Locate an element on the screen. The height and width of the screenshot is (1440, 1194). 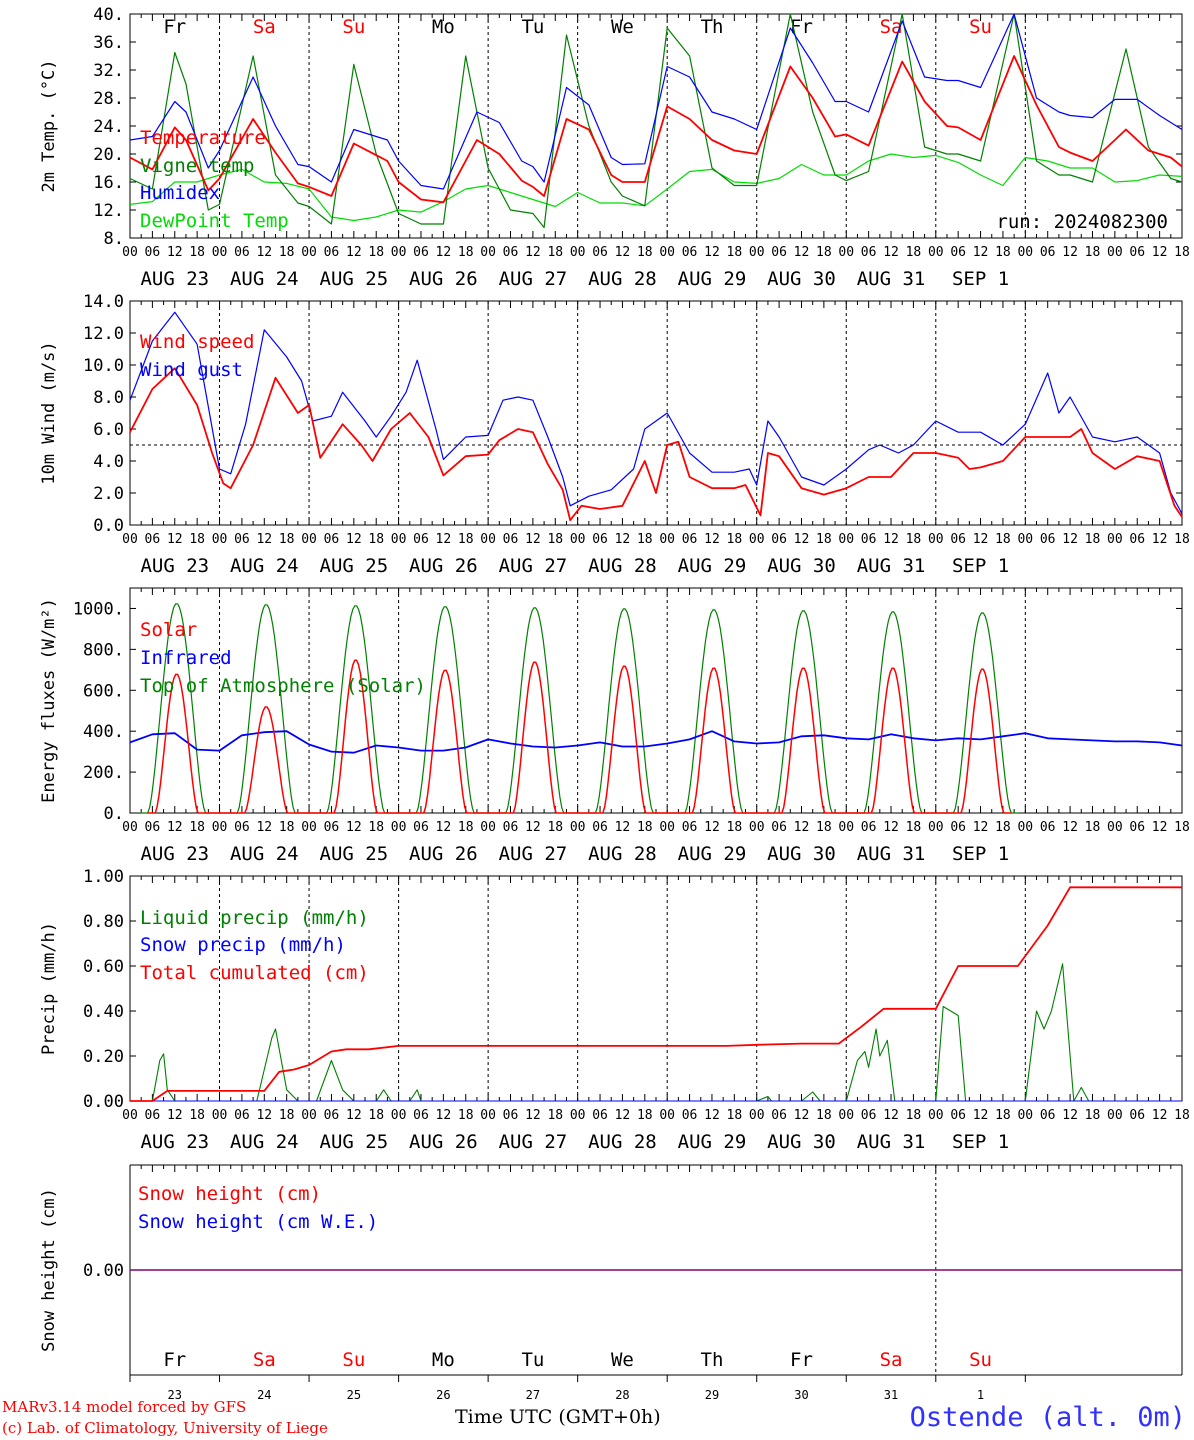
panel-frame is located at coordinates (656, 700).